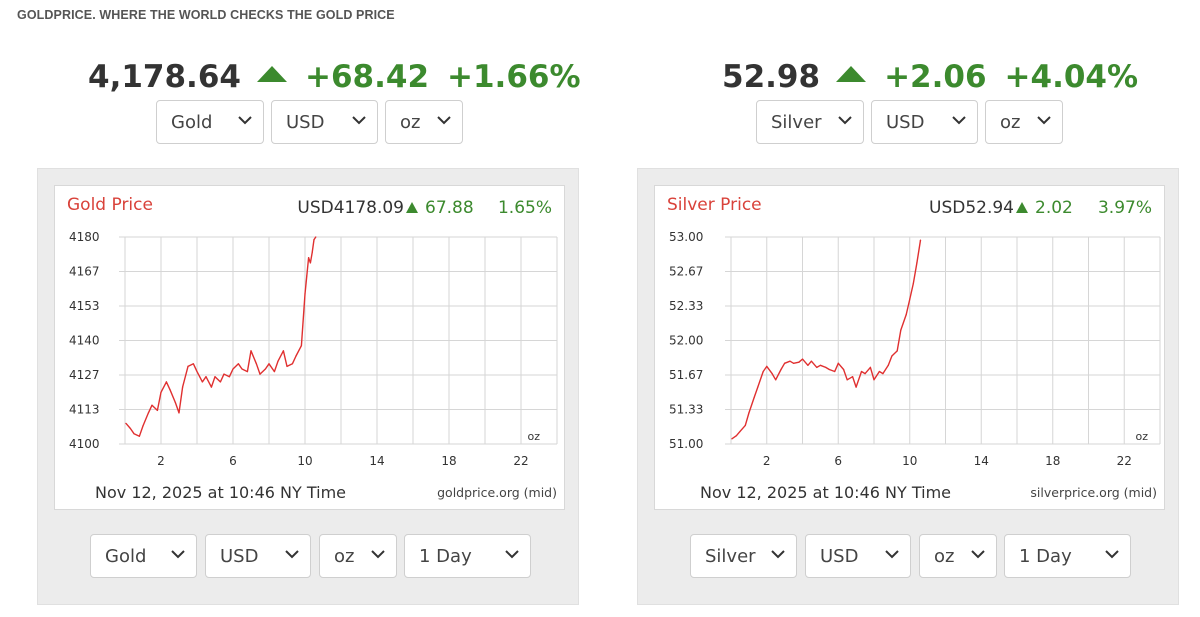 The width and height of the screenshot is (1200, 617). I want to click on x-tick-label: 18, so click(1052, 461).